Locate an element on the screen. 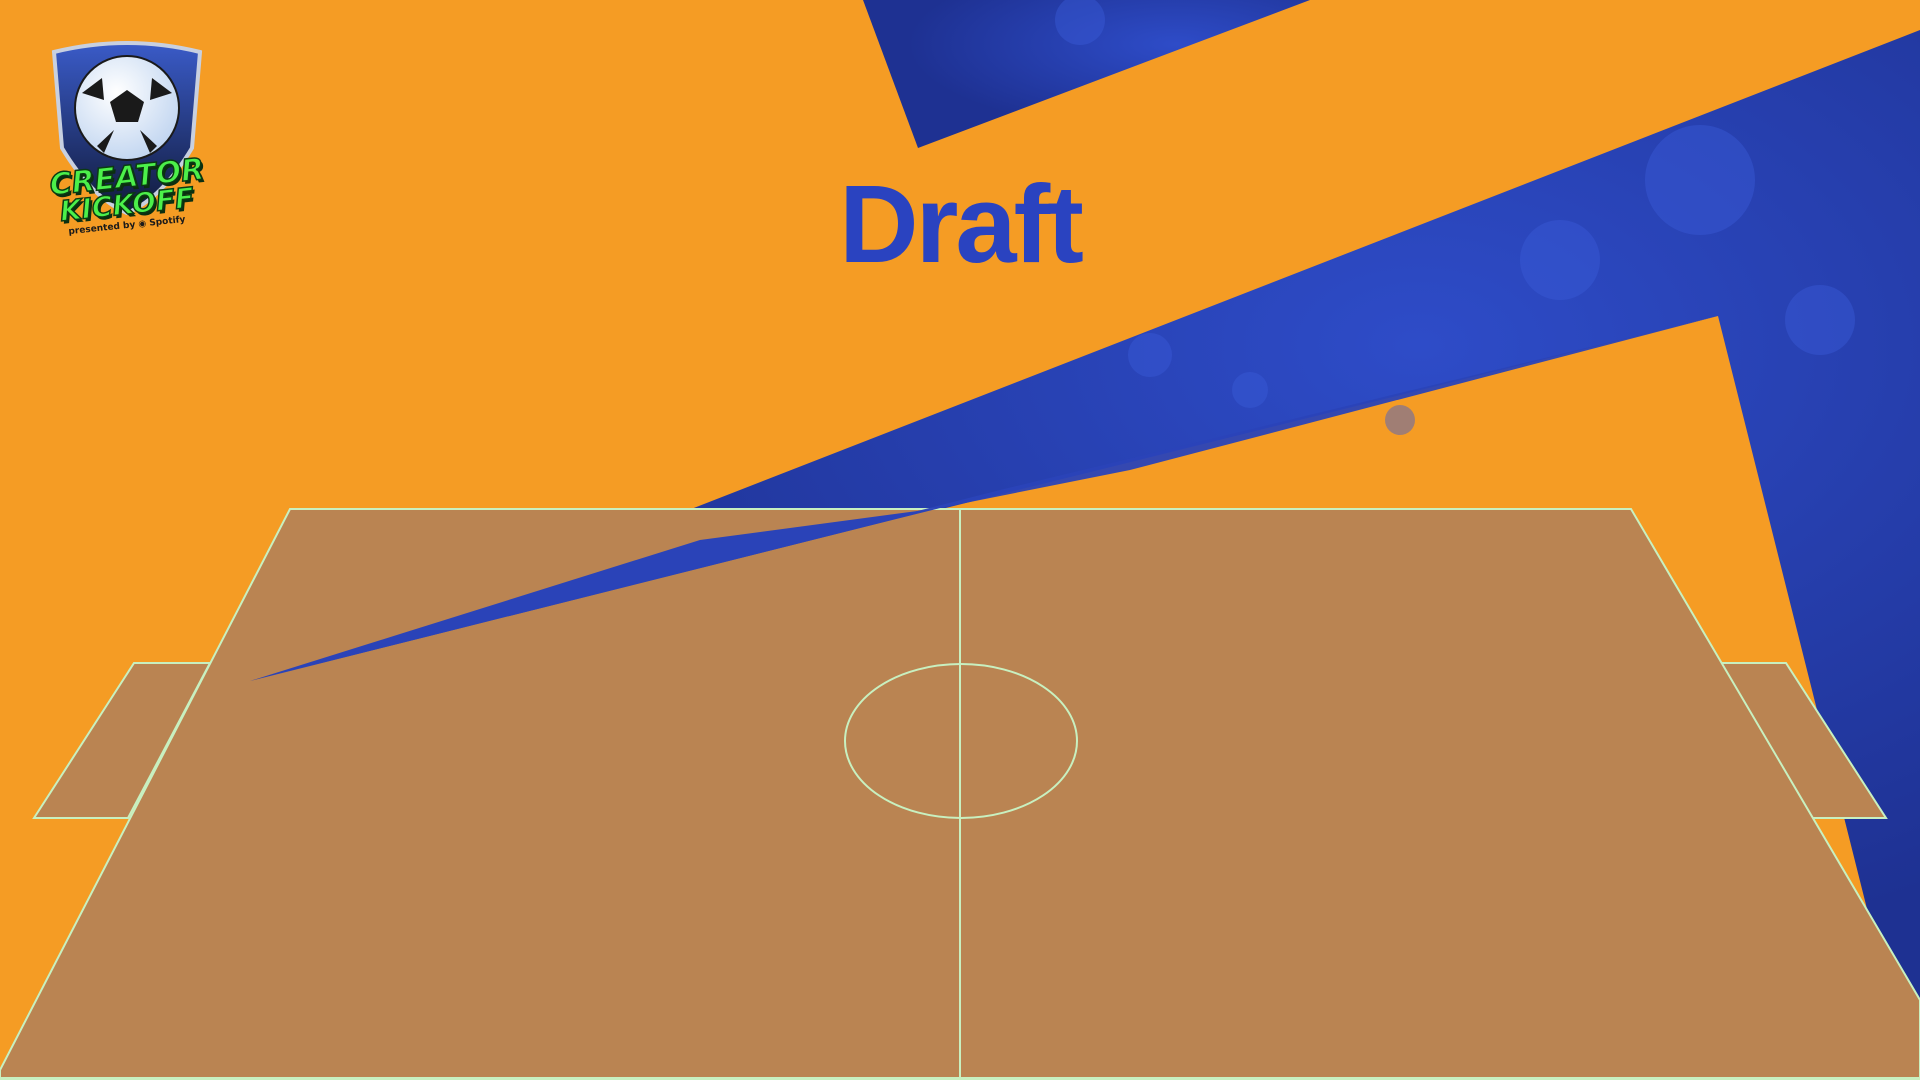 This screenshot has width=1920, height=1080. center-circle is located at coordinates (961, 741).